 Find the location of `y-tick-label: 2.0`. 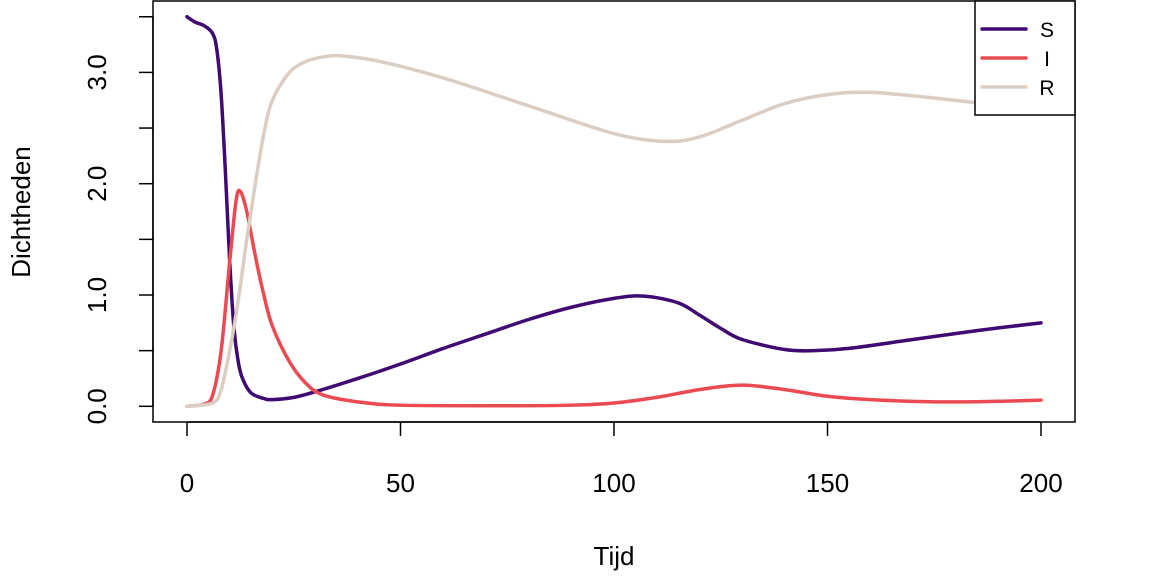

y-tick-label: 2.0 is located at coordinates (97, 184).